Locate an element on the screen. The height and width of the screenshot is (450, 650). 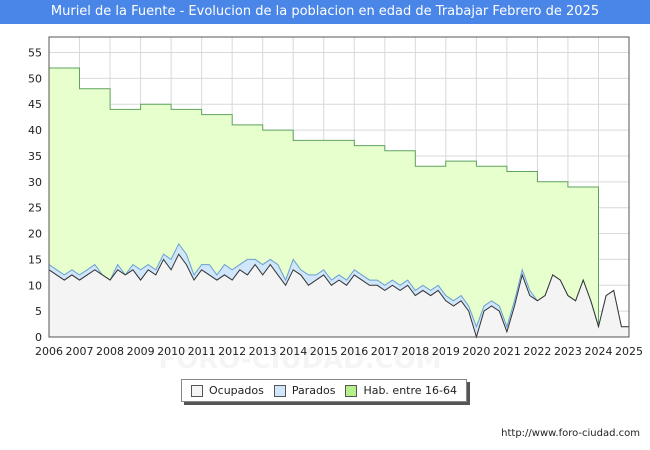
x-tick-label: 2008 is located at coordinates (110, 351).